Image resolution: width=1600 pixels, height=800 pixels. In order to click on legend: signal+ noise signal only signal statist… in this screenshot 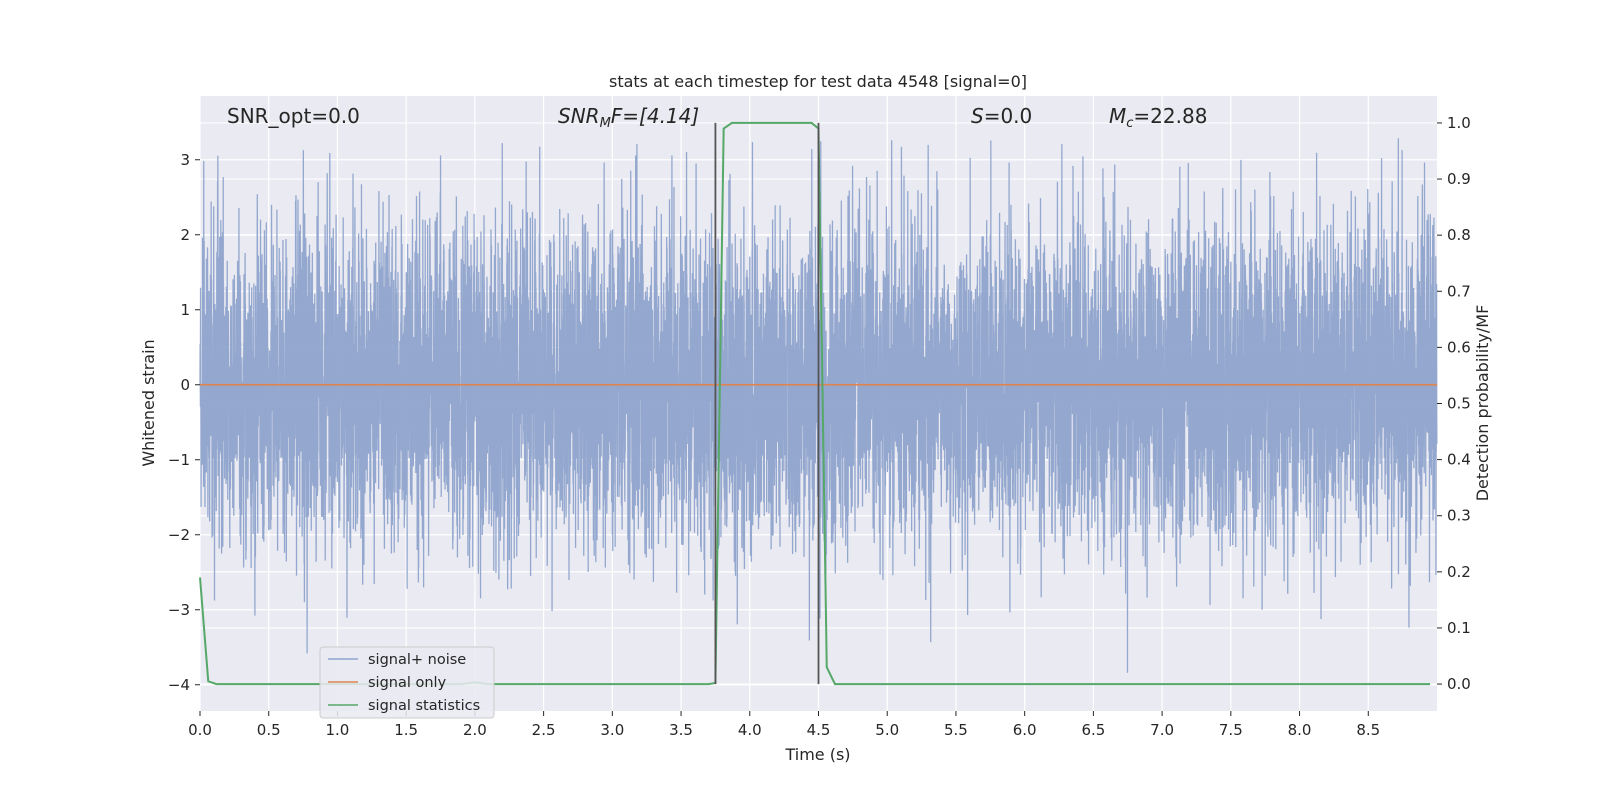, I will do `click(407, 682)`.